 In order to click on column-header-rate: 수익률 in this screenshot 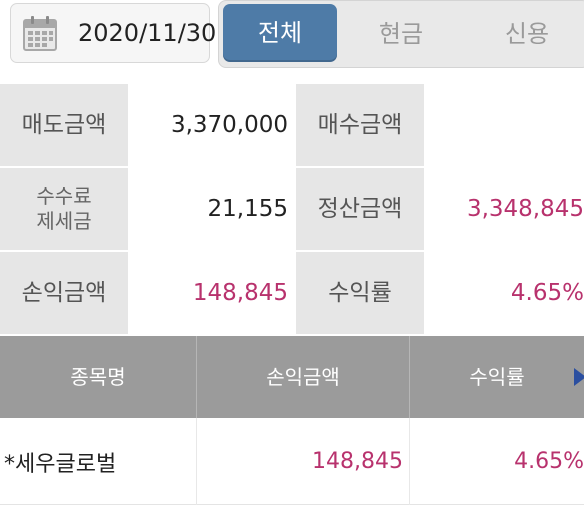, I will do `click(496, 377)`.